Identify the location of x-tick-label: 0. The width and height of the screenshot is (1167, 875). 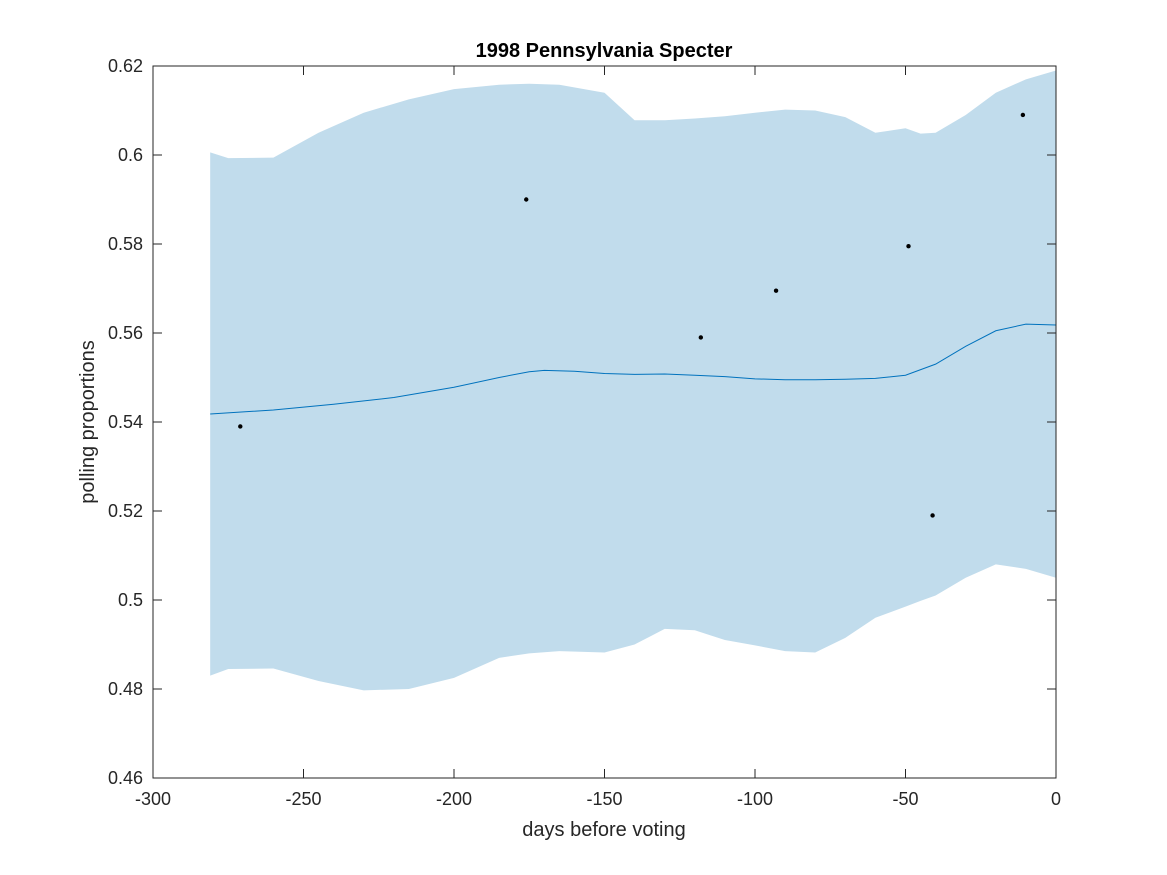
(1056, 799).